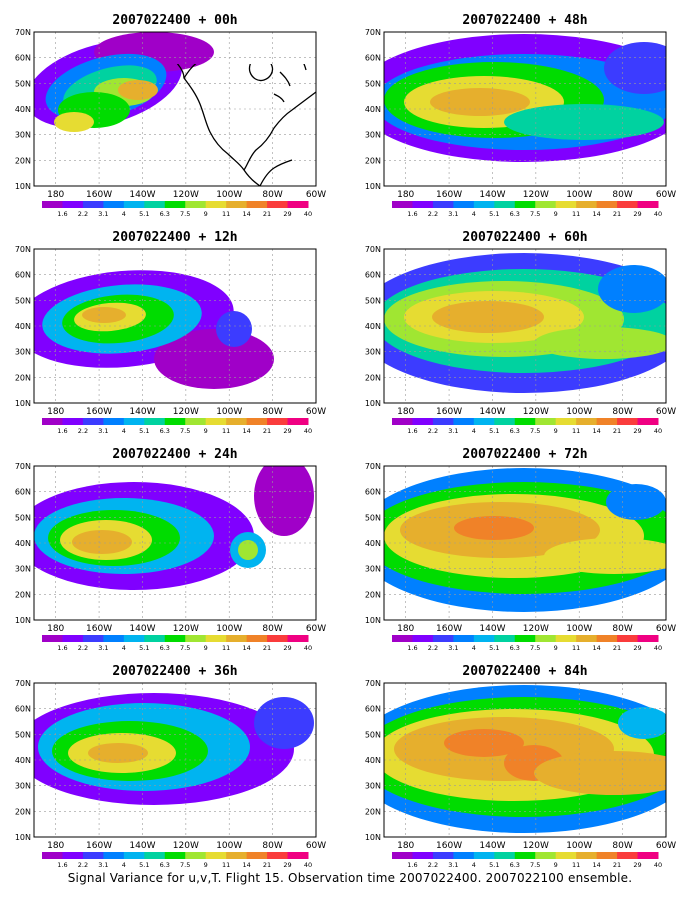 The height and width of the screenshot is (900, 700). I want to click on panel-title: 2007022400 + 48h, so click(524, 20).